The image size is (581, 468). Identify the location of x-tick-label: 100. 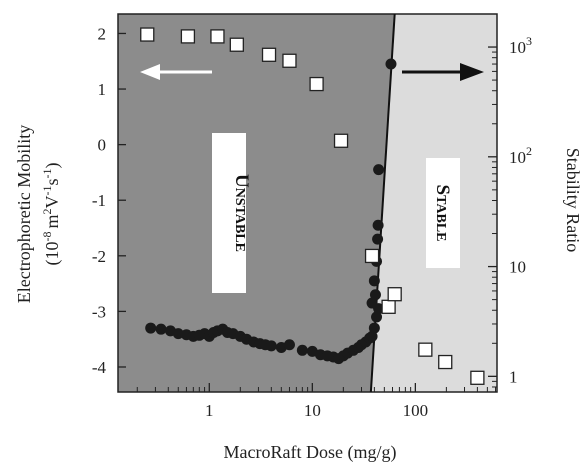
(416, 410).